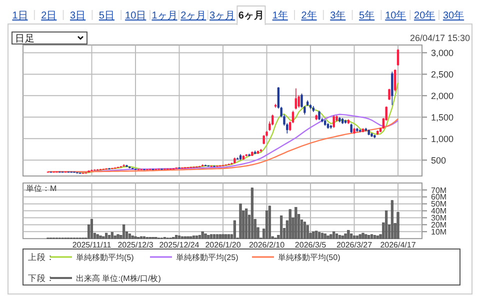  What do you see at coordinates (398, 245) in the screenshot?
I see `x-tick-label: 2026/4/17` at bounding box center [398, 245].